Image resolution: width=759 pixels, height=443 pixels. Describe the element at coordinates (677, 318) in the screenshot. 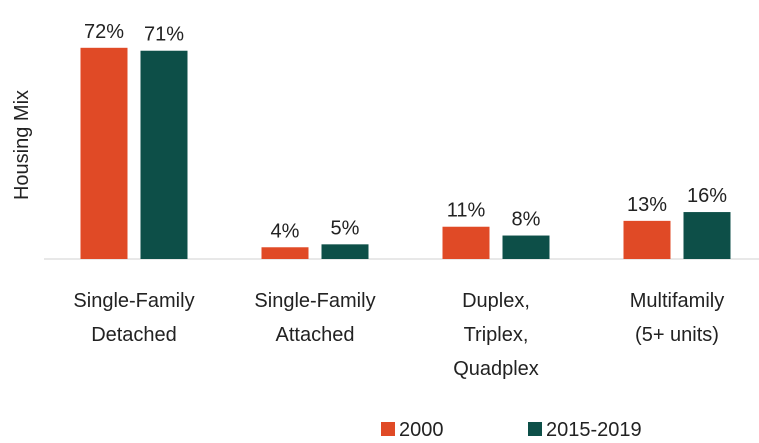

I see `x-tick-label: Multifamily (5+ units)` at that location.